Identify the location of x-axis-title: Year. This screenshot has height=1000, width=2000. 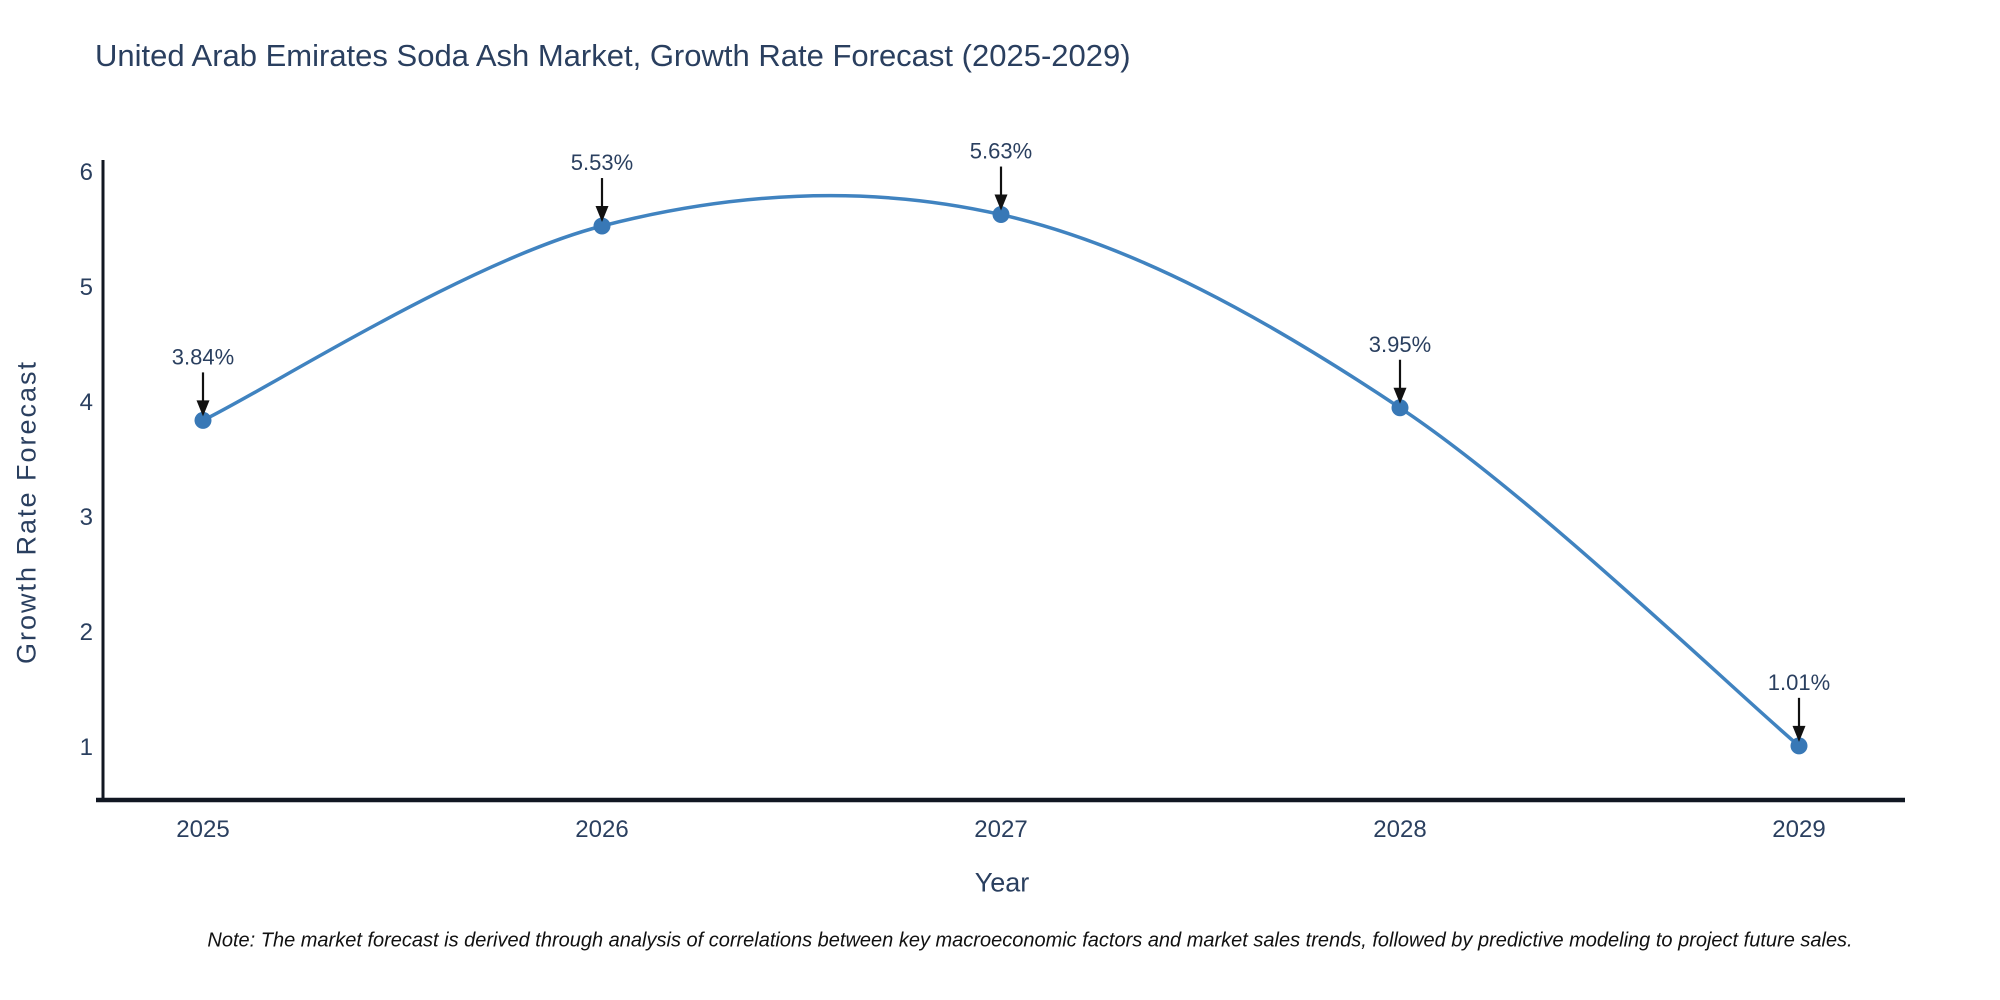
(1002, 882).